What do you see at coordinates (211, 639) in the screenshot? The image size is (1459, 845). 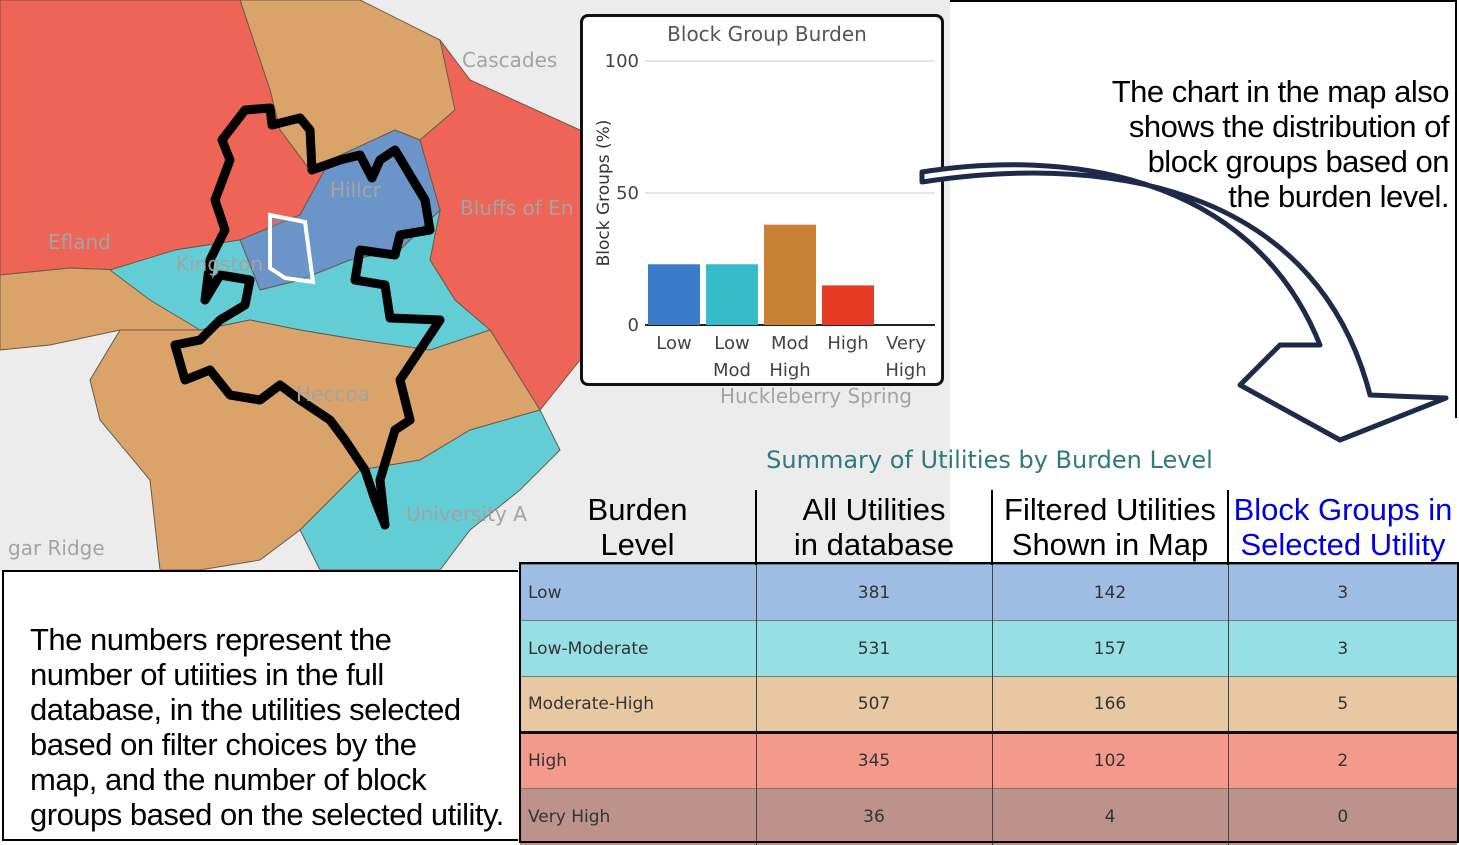 I see `table-note-line: The numbers represent the` at bounding box center [211, 639].